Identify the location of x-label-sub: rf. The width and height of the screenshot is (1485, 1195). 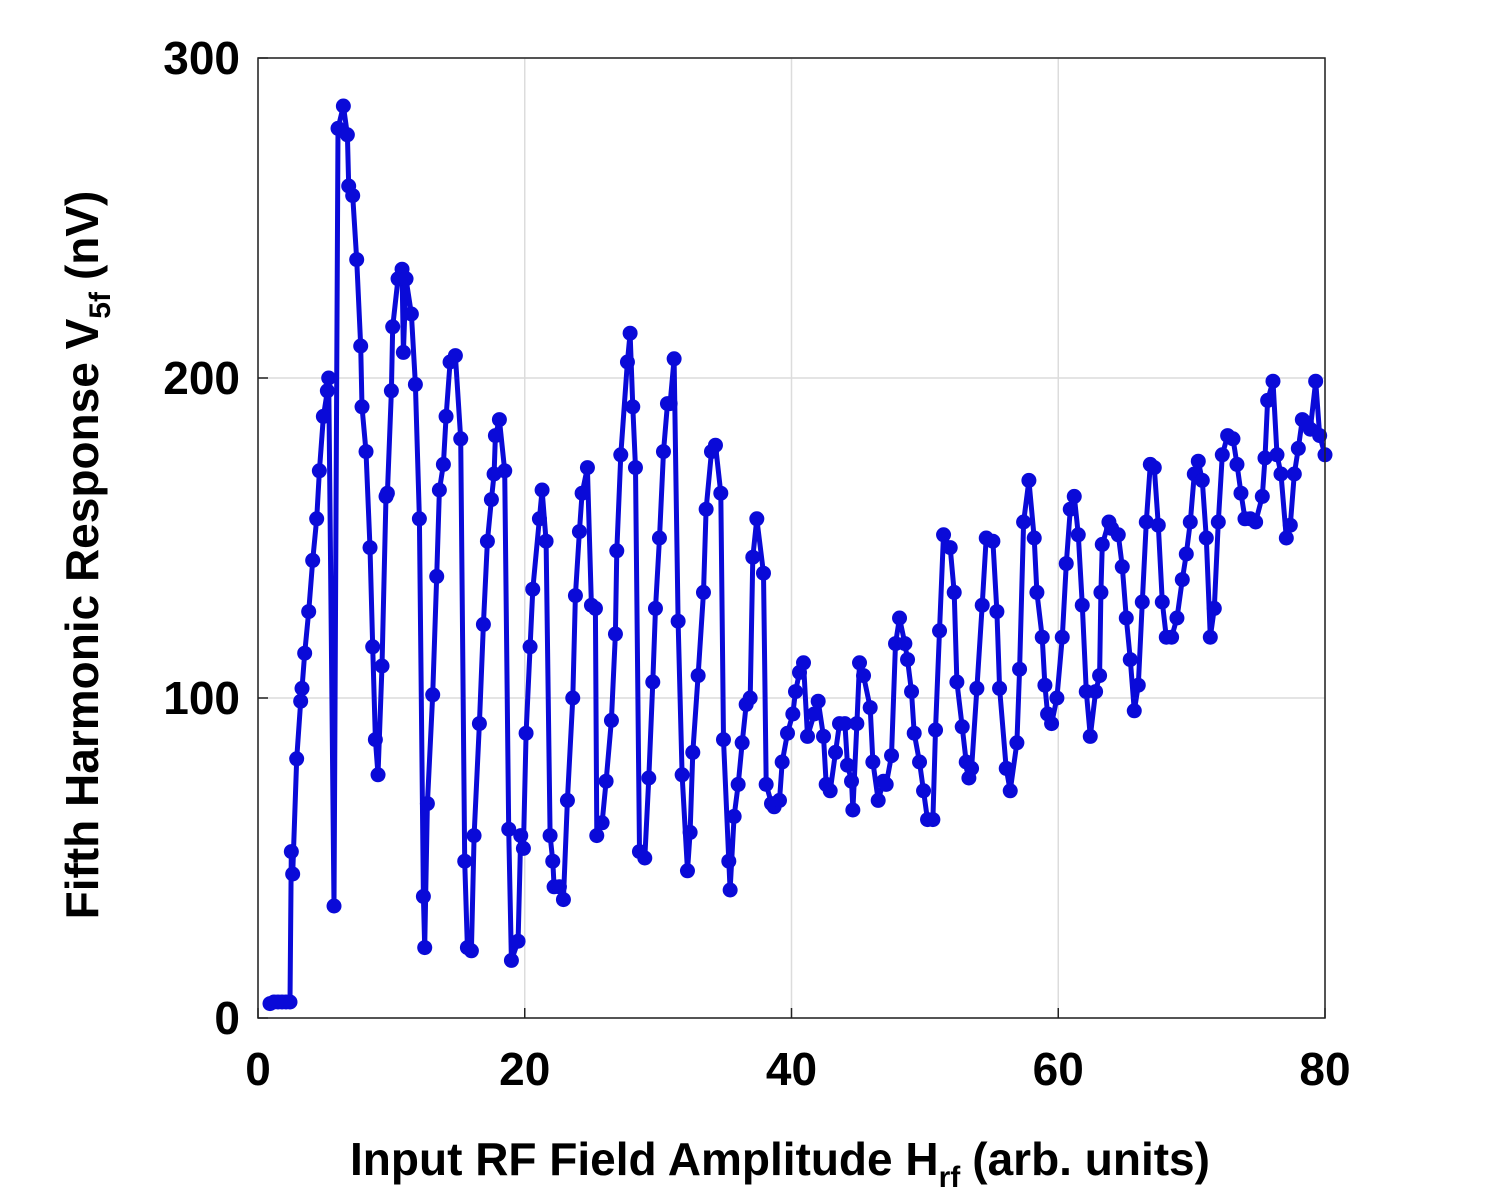
(950, 1177).